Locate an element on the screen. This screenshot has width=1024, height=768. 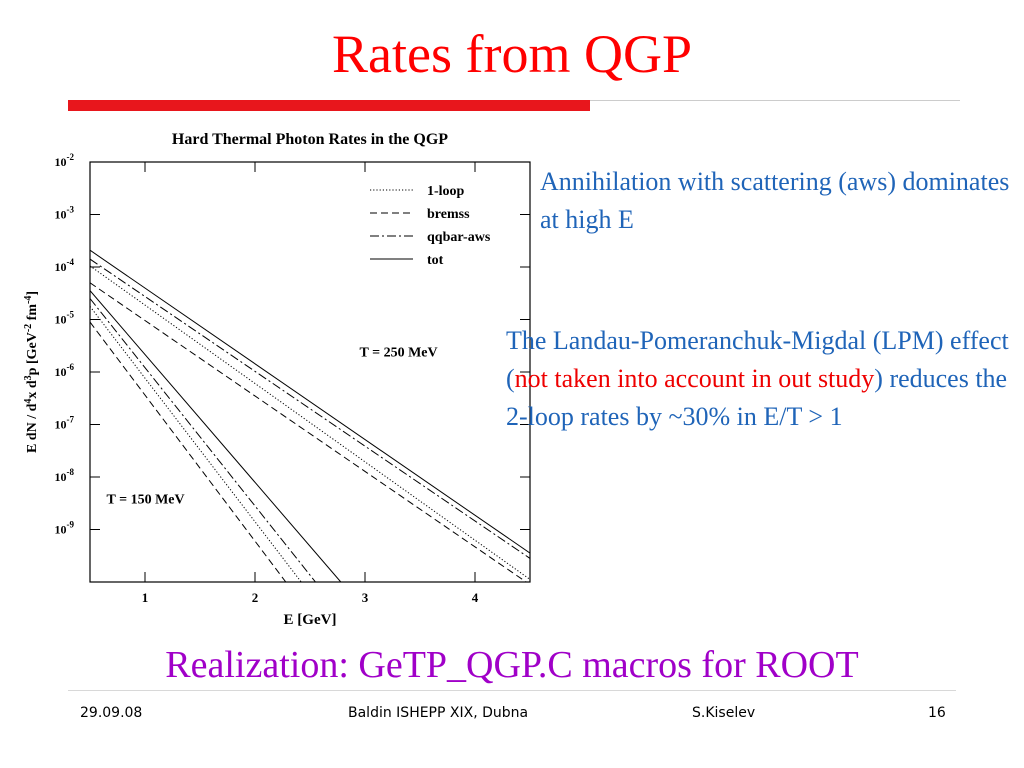
y-tick-label: 10⁻⁵ is located at coordinates (65, 318).